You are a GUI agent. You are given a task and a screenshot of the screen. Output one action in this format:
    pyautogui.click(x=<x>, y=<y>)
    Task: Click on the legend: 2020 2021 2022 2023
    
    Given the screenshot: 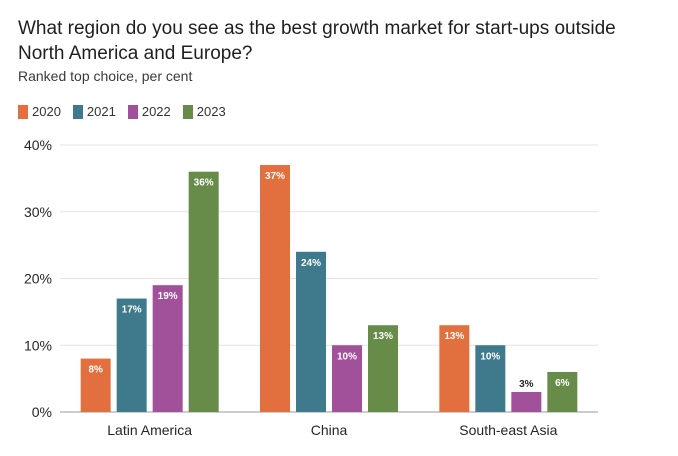 What is the action you would take?
    pyautogui.click(x=124, y=111)
    